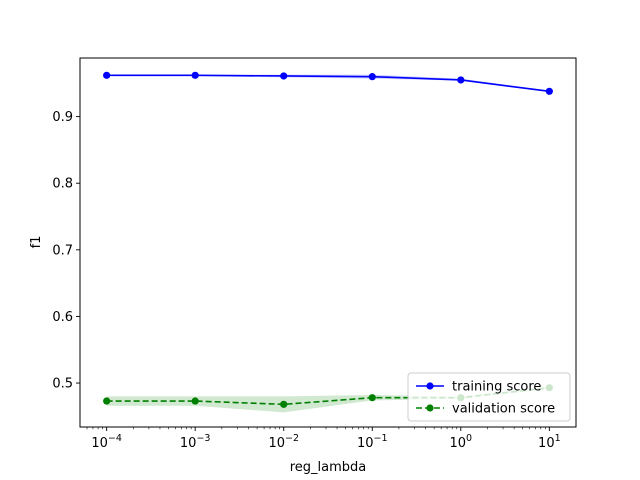 This screenshot has width=640, height=480. Describe the element at coordinates (283, 442) in the screenshot. I see `x-tick-label-2: 10⁻²` at that location.